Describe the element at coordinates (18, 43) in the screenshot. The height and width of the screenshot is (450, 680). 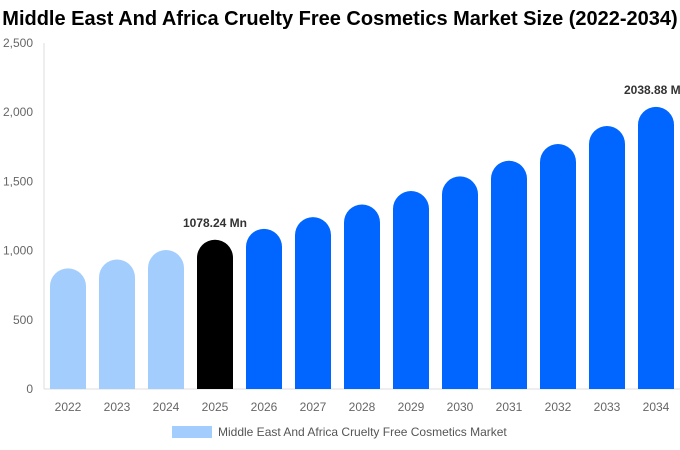
I see `y-tick-label: 2,500` at that location.